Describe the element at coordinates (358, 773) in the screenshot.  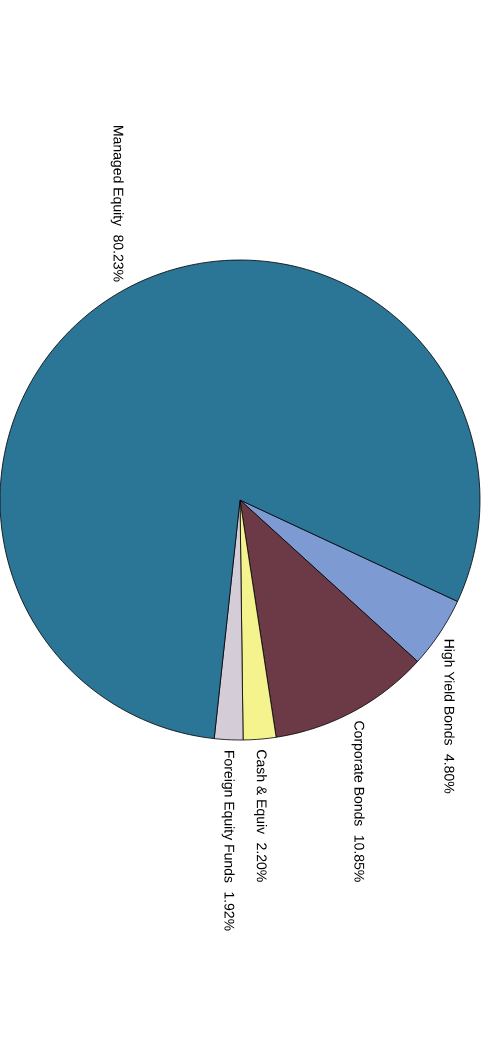
I see `slice-label: Corporate Bonds` at that location.